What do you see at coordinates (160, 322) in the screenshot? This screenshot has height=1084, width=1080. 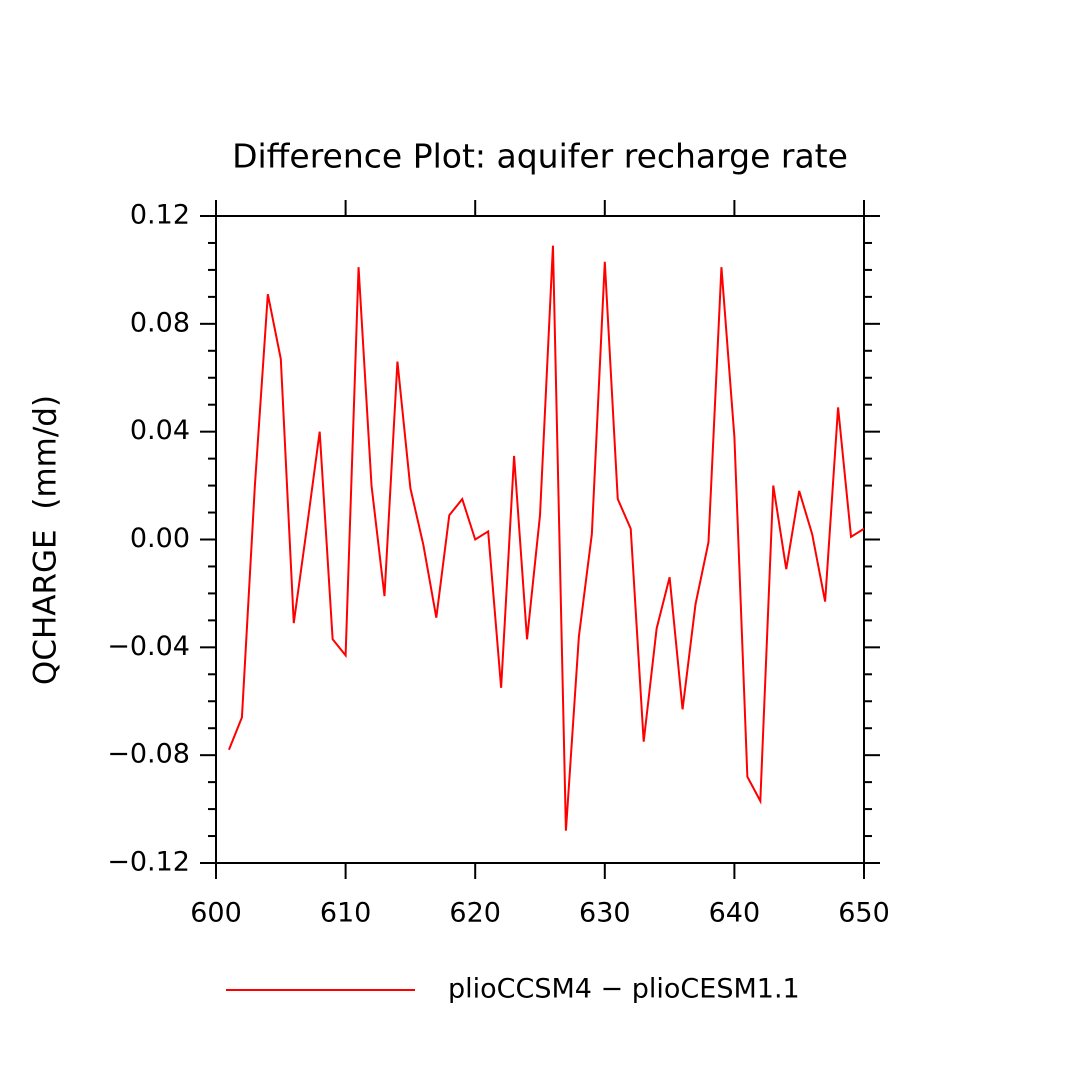 I see `y-tick-label: 0.08` at bounding box center [160, 322].